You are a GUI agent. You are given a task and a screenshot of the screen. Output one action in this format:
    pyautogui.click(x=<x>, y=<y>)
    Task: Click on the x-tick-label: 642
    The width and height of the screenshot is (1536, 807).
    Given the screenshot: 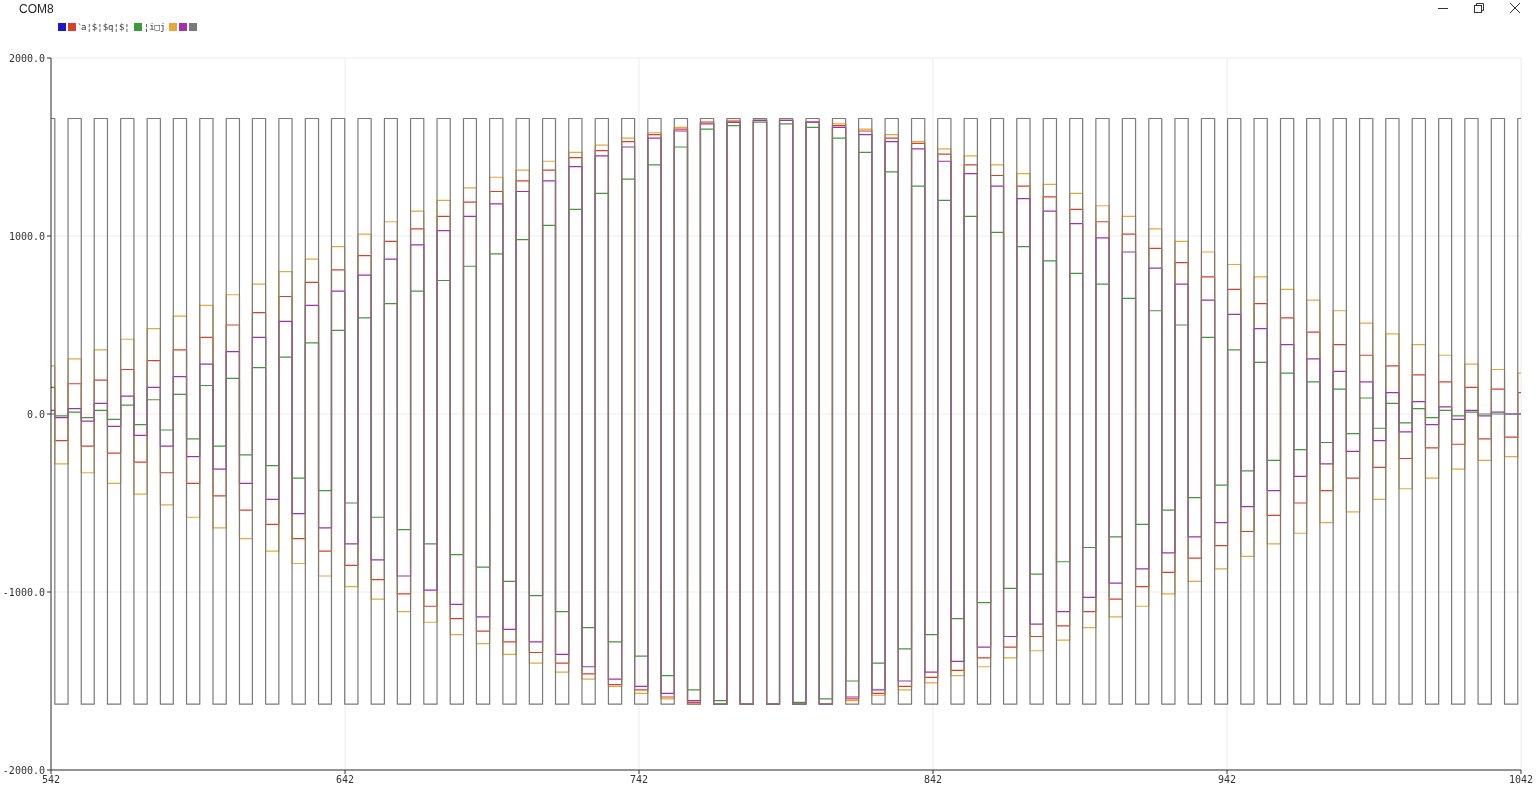 What is the action you would take?
    pyautogui.click(x=345, y=780)
    